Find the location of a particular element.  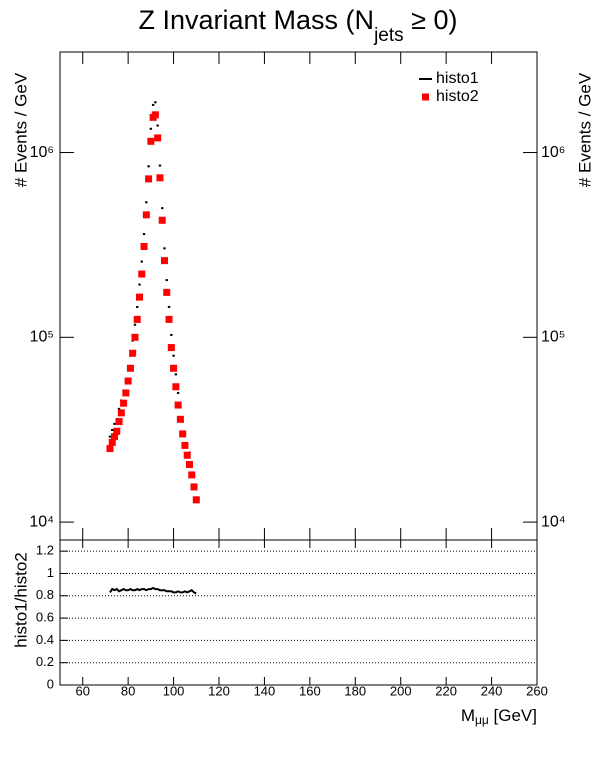

x-label-main: M is located at coordinates (468, 715).